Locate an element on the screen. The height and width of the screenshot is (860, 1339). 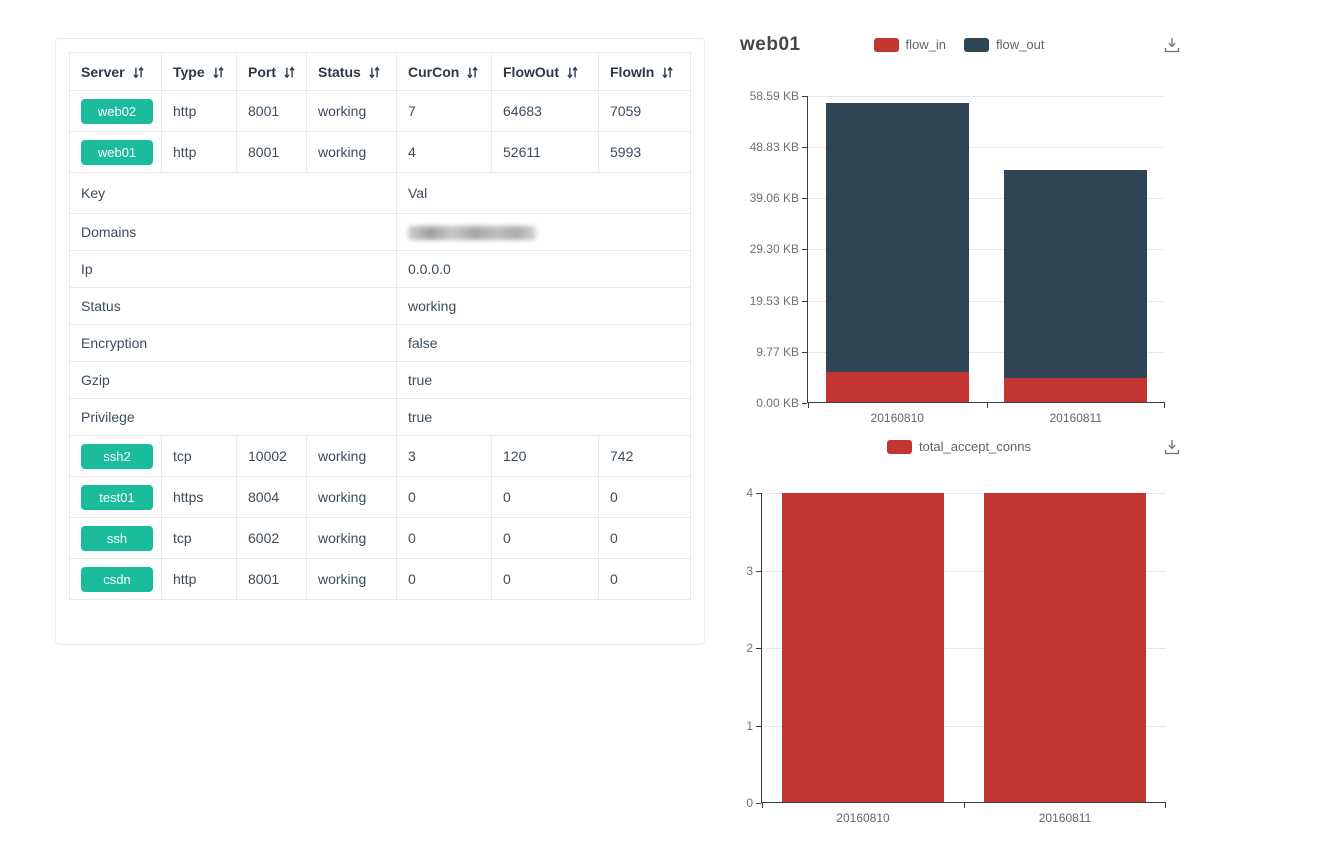
server-row-web02: web02 http 8001 working 7 64683 7059 is located at coordinates (380, 111).